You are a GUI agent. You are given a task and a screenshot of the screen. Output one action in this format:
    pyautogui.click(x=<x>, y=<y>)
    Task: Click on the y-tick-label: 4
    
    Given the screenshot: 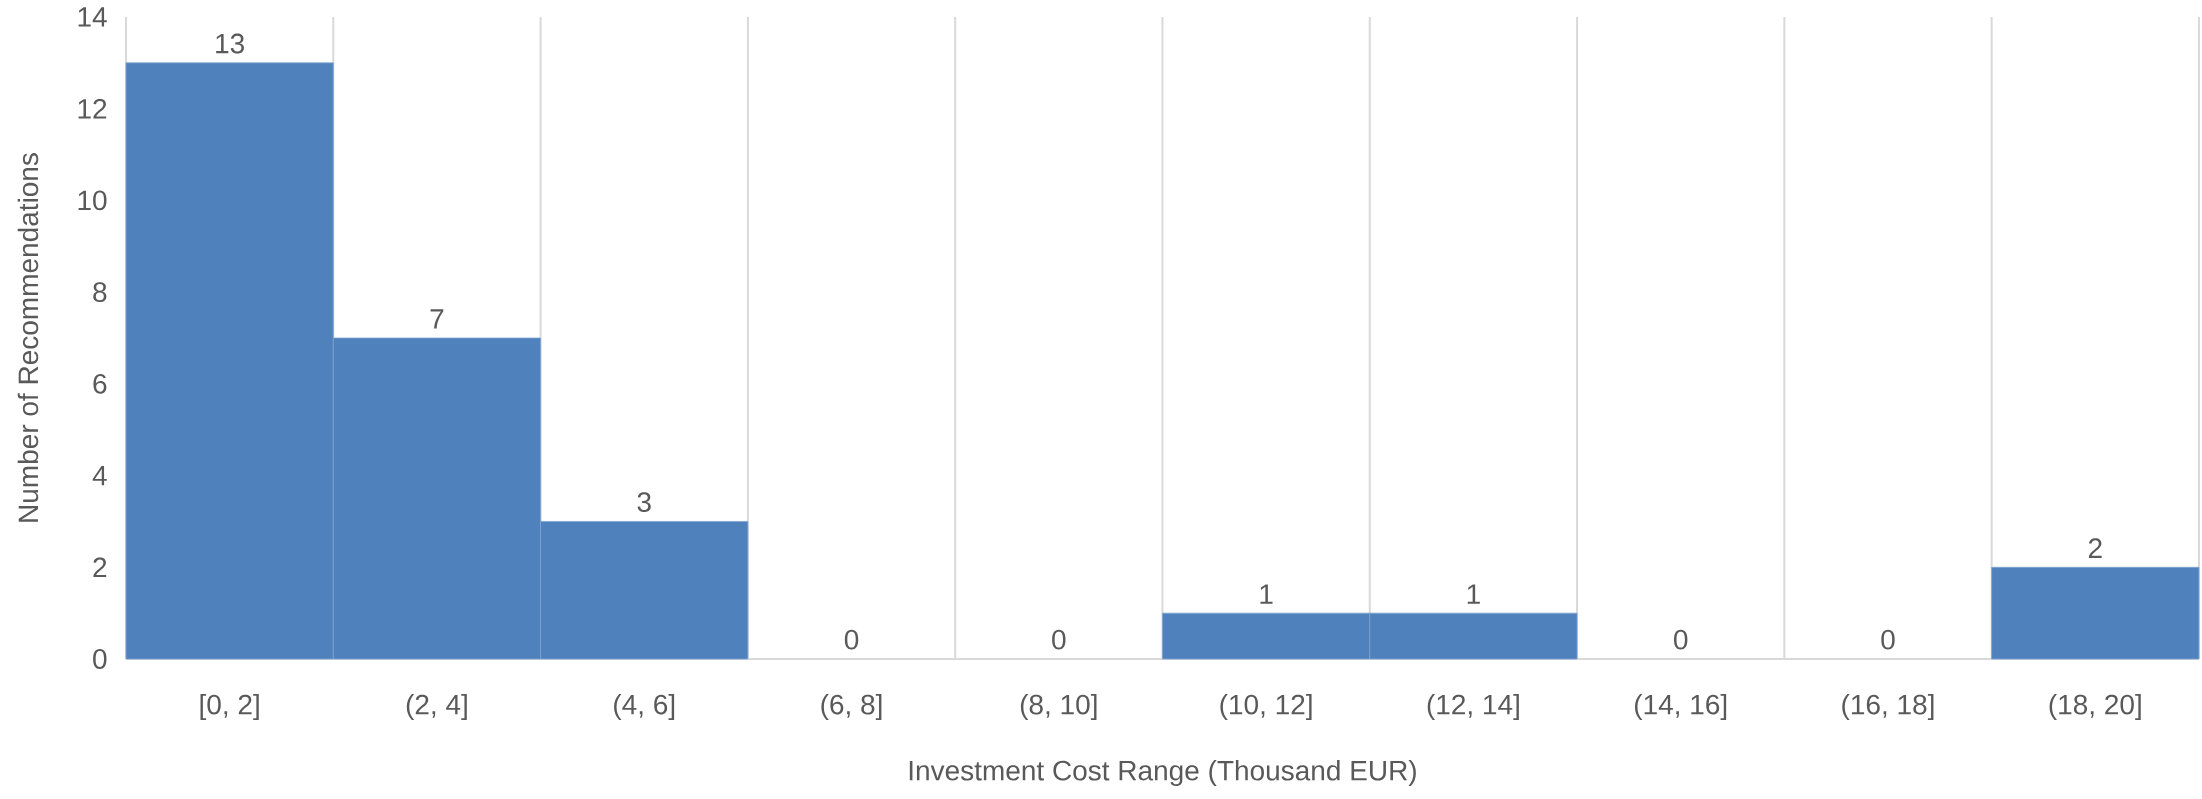 What is the action you would take?
    pyautogui.click(x=99, y=475)
    